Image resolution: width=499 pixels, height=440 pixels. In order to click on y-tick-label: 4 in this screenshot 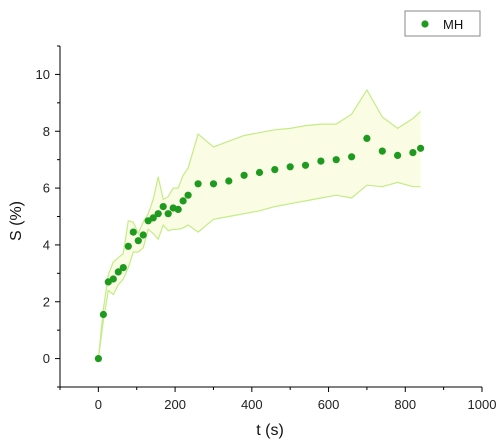, I will do `click(46, 244)`.